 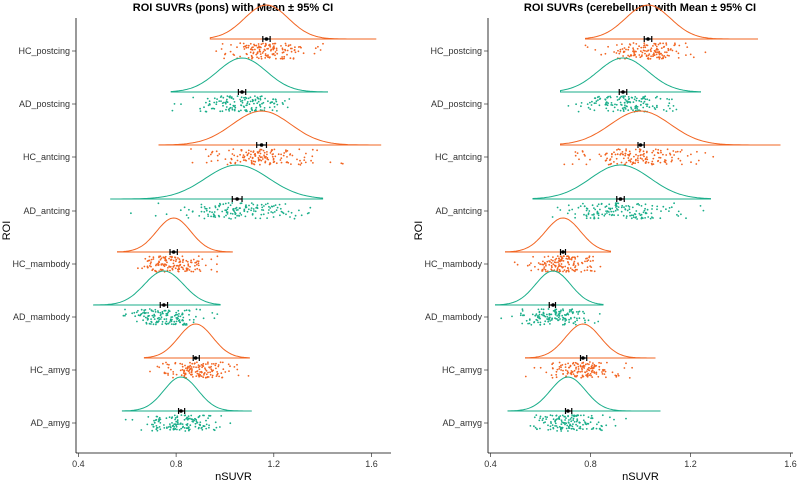 I want to click on density-cloud, so click(x=217, y=182).